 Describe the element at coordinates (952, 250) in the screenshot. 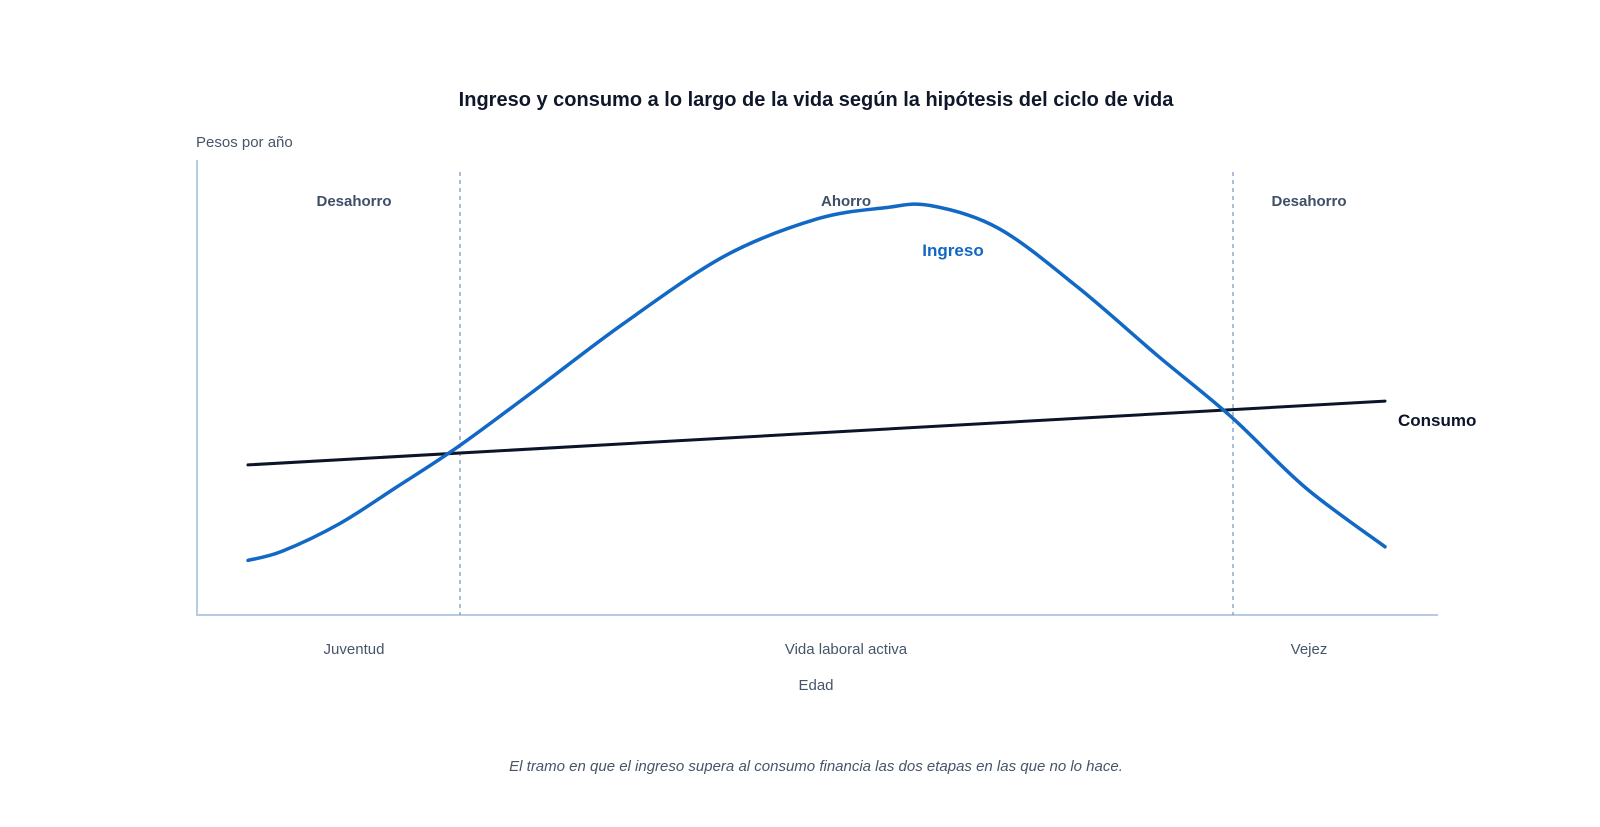

I see `series-label-ingreso: Ingreso` at that location.